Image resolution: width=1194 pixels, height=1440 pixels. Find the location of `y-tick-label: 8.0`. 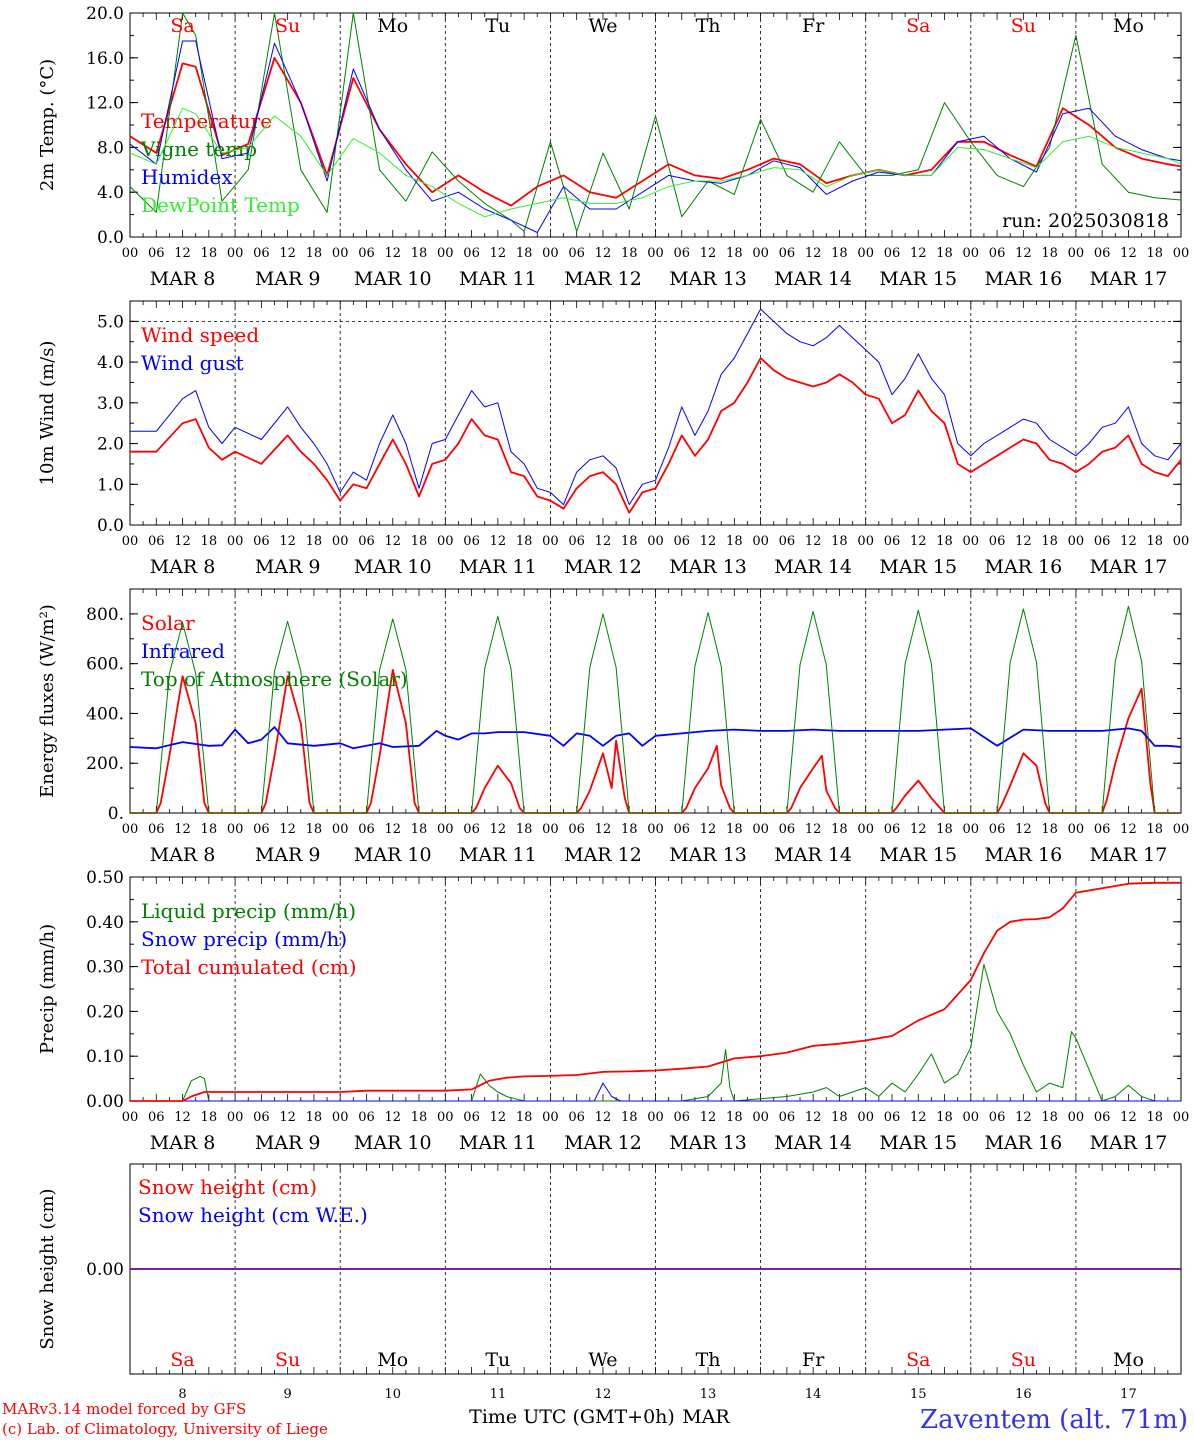

y-tick-label: 8.0 is located at coordinates (110, 148).